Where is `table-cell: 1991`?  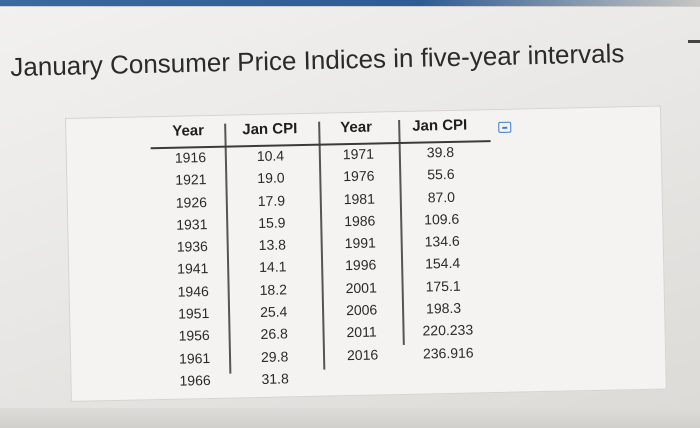 table-cell: 1991 is located at coordinates (360, 243).